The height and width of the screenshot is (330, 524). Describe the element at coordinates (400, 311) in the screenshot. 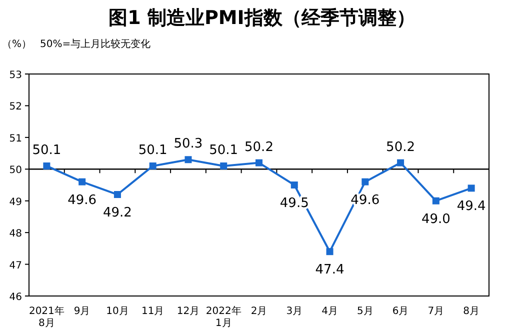

I see `x-tick-label: 6月` at that location.